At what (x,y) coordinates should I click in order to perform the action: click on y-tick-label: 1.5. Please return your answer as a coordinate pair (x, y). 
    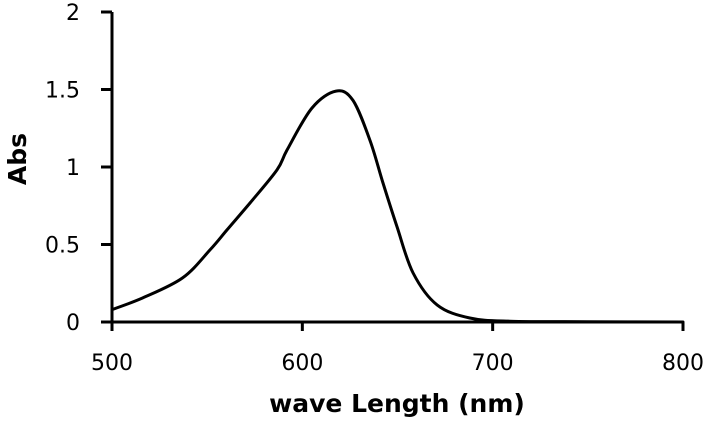
    Looking at the image, I should click on (62, 91).